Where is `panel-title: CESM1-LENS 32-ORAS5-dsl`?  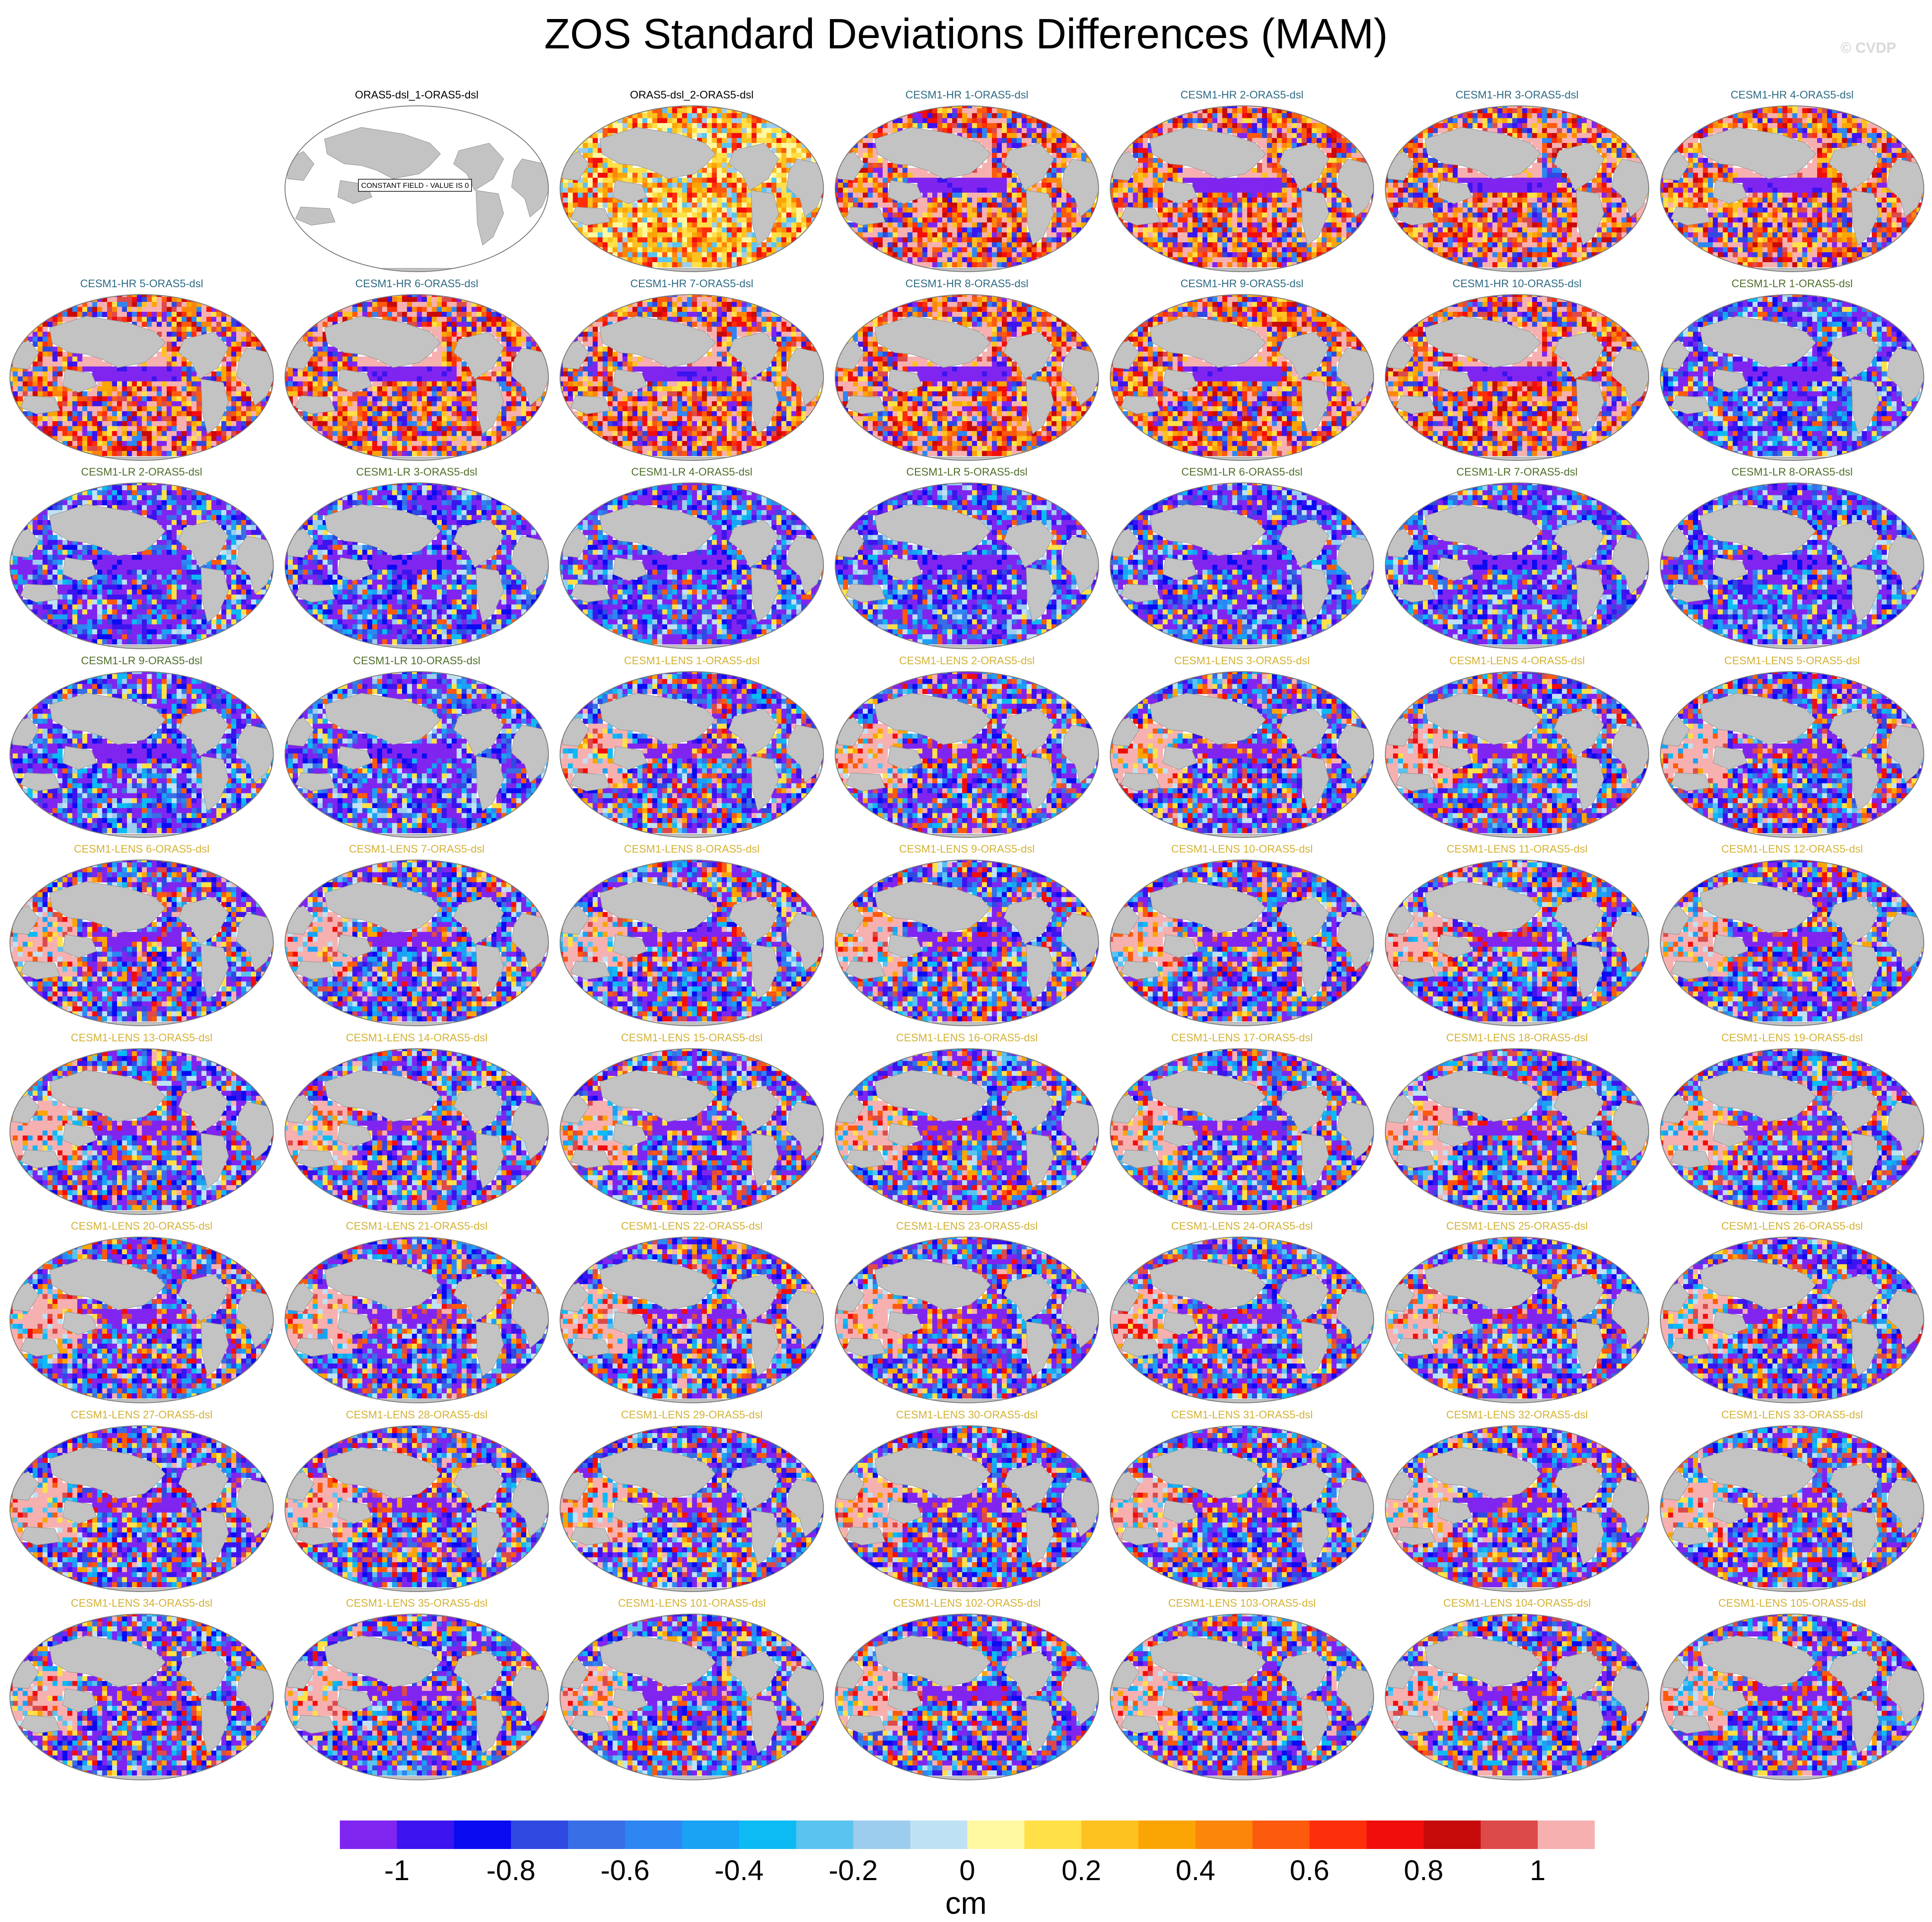
panel-title: CESM1-LENS 32-ORAS5-dsl is located at coordinates (1517, 1414).